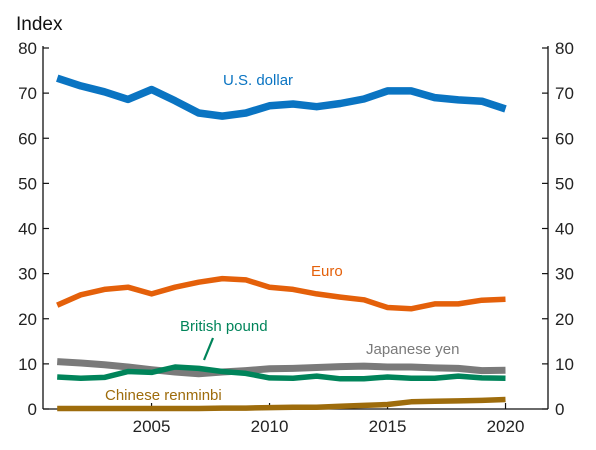 This screenshot has width=596, height=450. What do you see at coordinates (281, 97) in the screenshot?
I see `series-line-u-s-dollar` at bounding box center [281, 97].